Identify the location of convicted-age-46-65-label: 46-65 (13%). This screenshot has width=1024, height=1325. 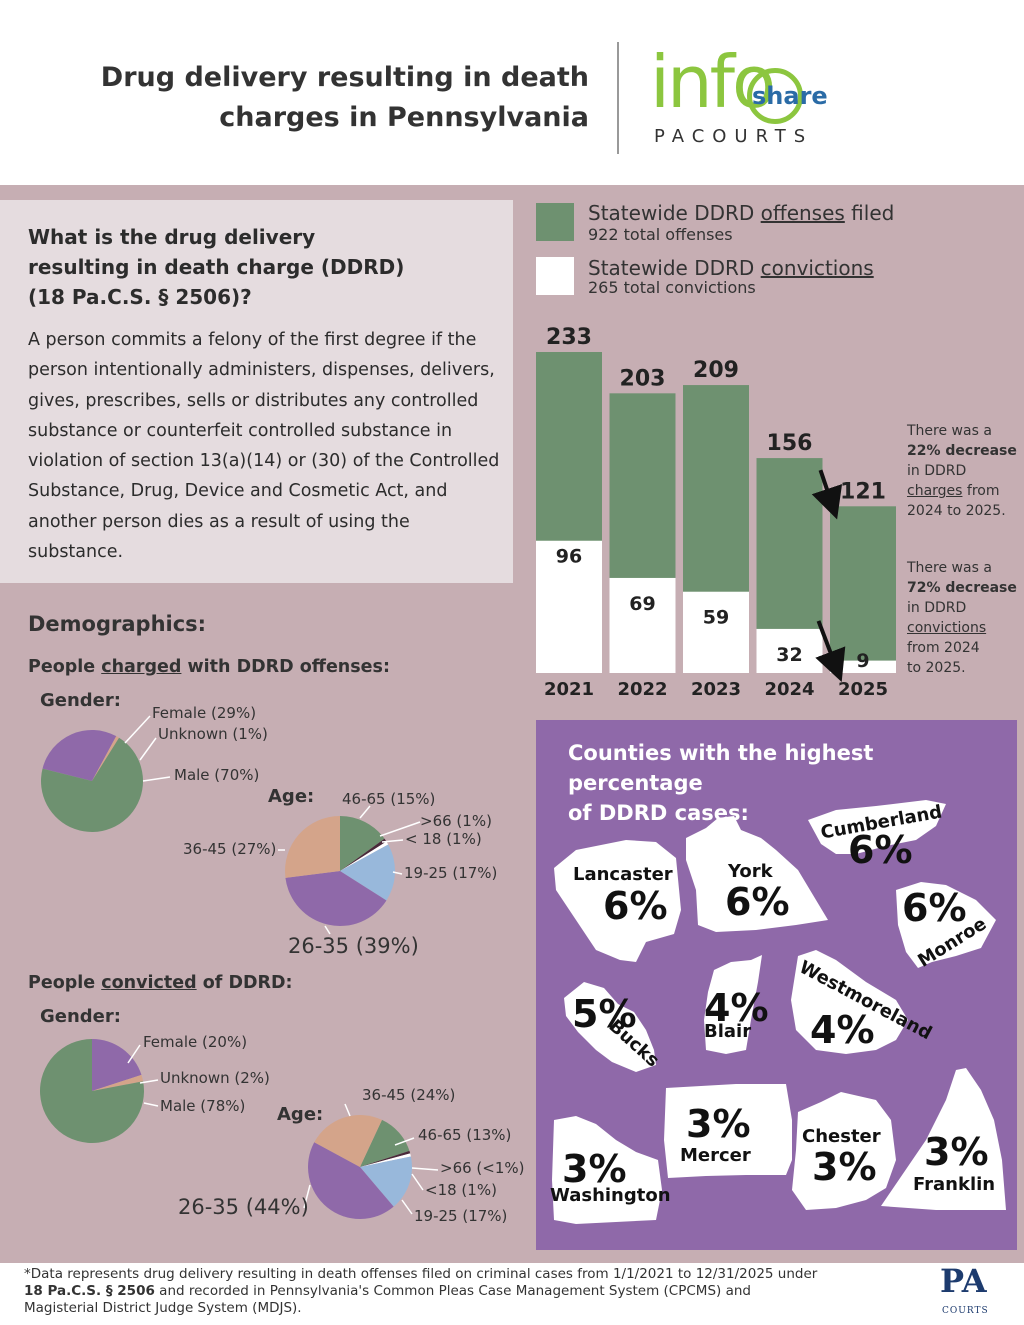
(465, 1135).